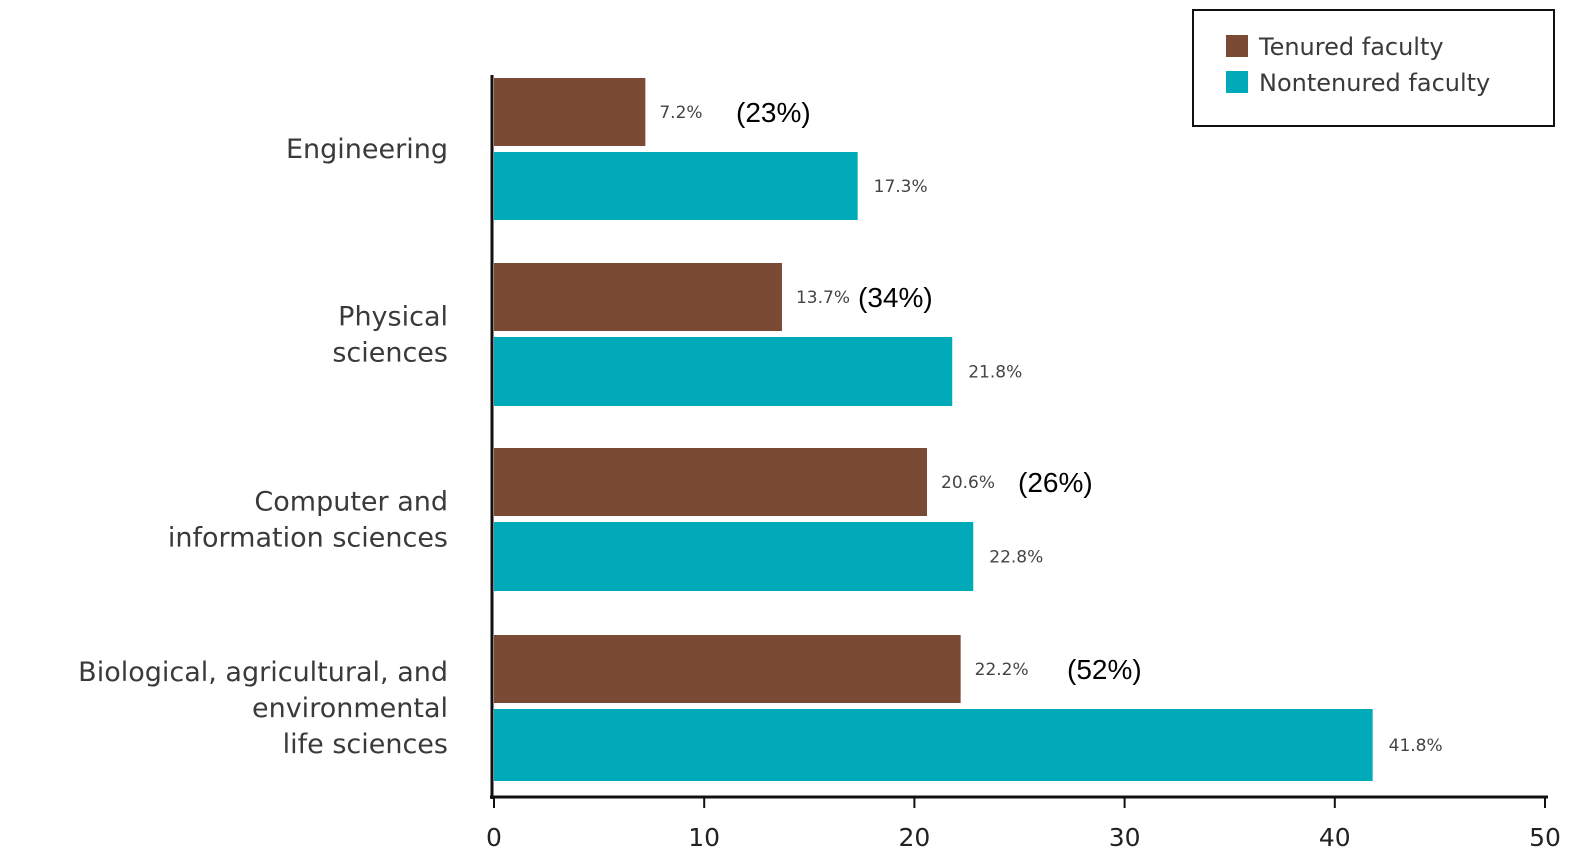  I want to click on category-label: Biological, agricultural, and, so click(263, 672).